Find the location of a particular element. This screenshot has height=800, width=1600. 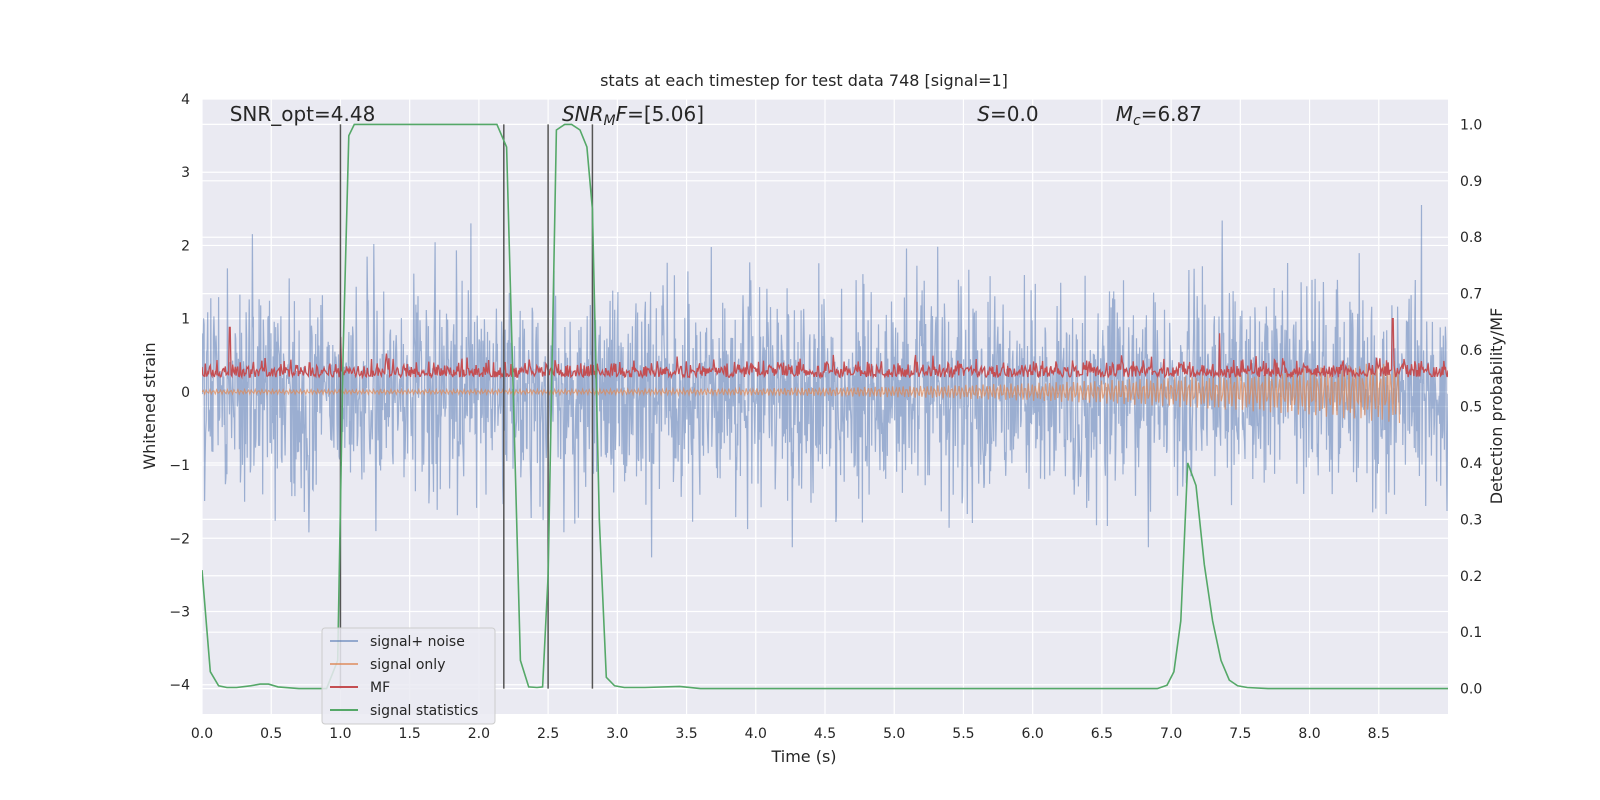

annotation-part: SNR is located at coordinates (583, 114).